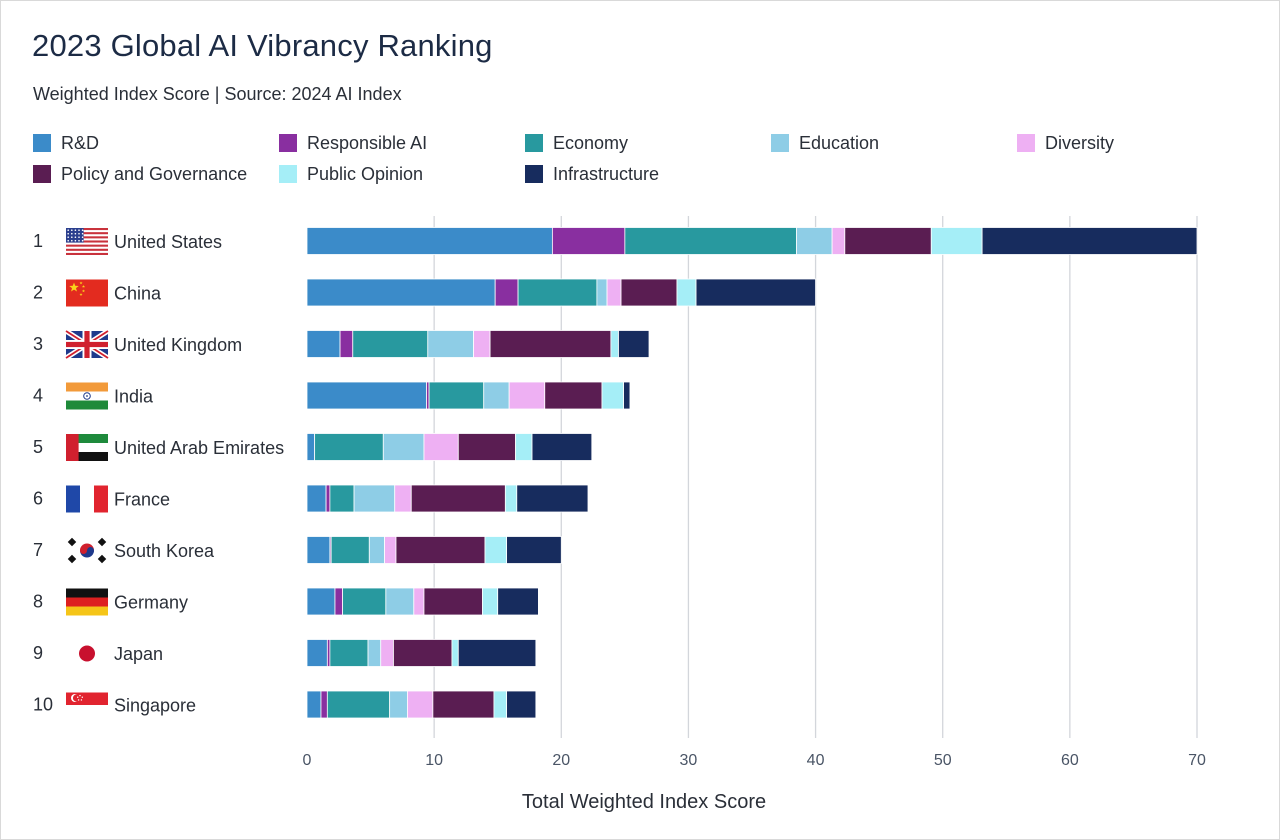 The image size is (1280, 840). What do you see at coordinates (38, 344) in the screenshot?
I see `rank-label: 3` at bounding box center [38, 344].